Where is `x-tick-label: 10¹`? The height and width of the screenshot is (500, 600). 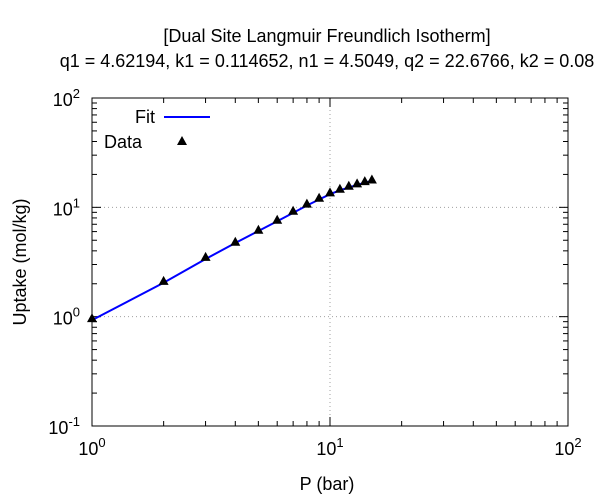 x-tick-label: 10¹ is located at coordinates (329, 447).